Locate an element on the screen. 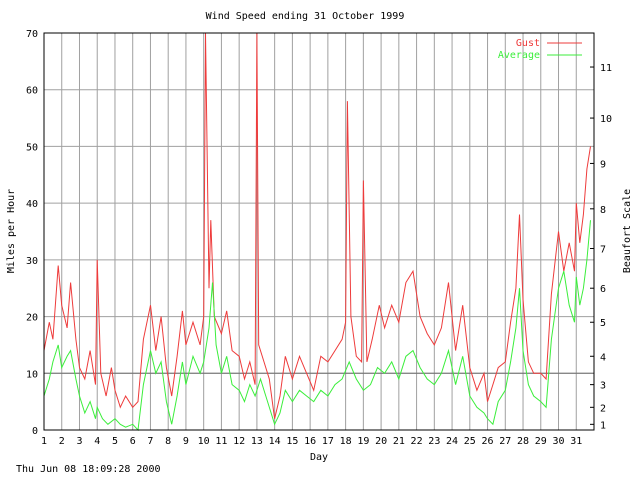 The width and height of the screenshot is (640, 480). x-tick-label: 17 is located at coordinates (328, 441).